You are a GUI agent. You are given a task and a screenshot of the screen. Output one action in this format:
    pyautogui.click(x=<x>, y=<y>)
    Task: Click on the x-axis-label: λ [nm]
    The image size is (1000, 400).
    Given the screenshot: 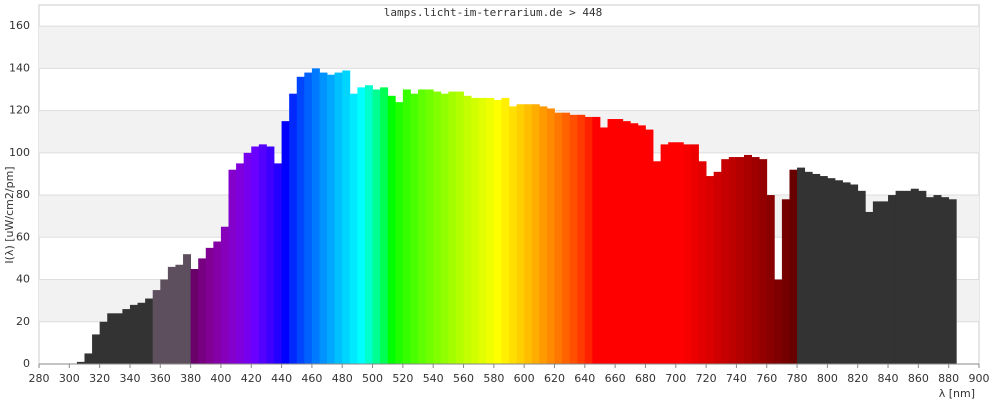 What is the action you would take?
    pyautogui.click(x=957, y=393)
    